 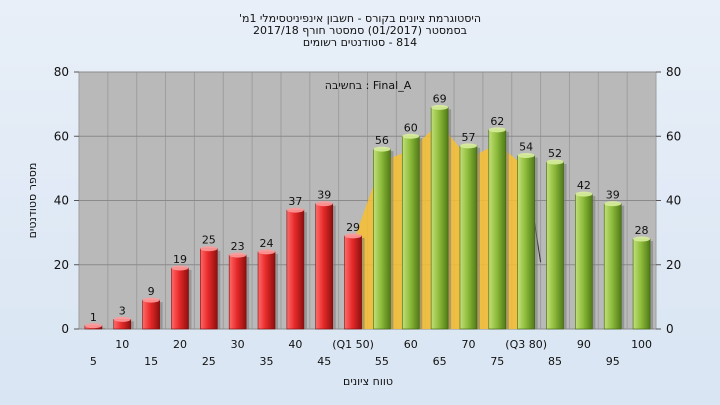 I want to click on bar-group: 19, so click(x=181, y=291).